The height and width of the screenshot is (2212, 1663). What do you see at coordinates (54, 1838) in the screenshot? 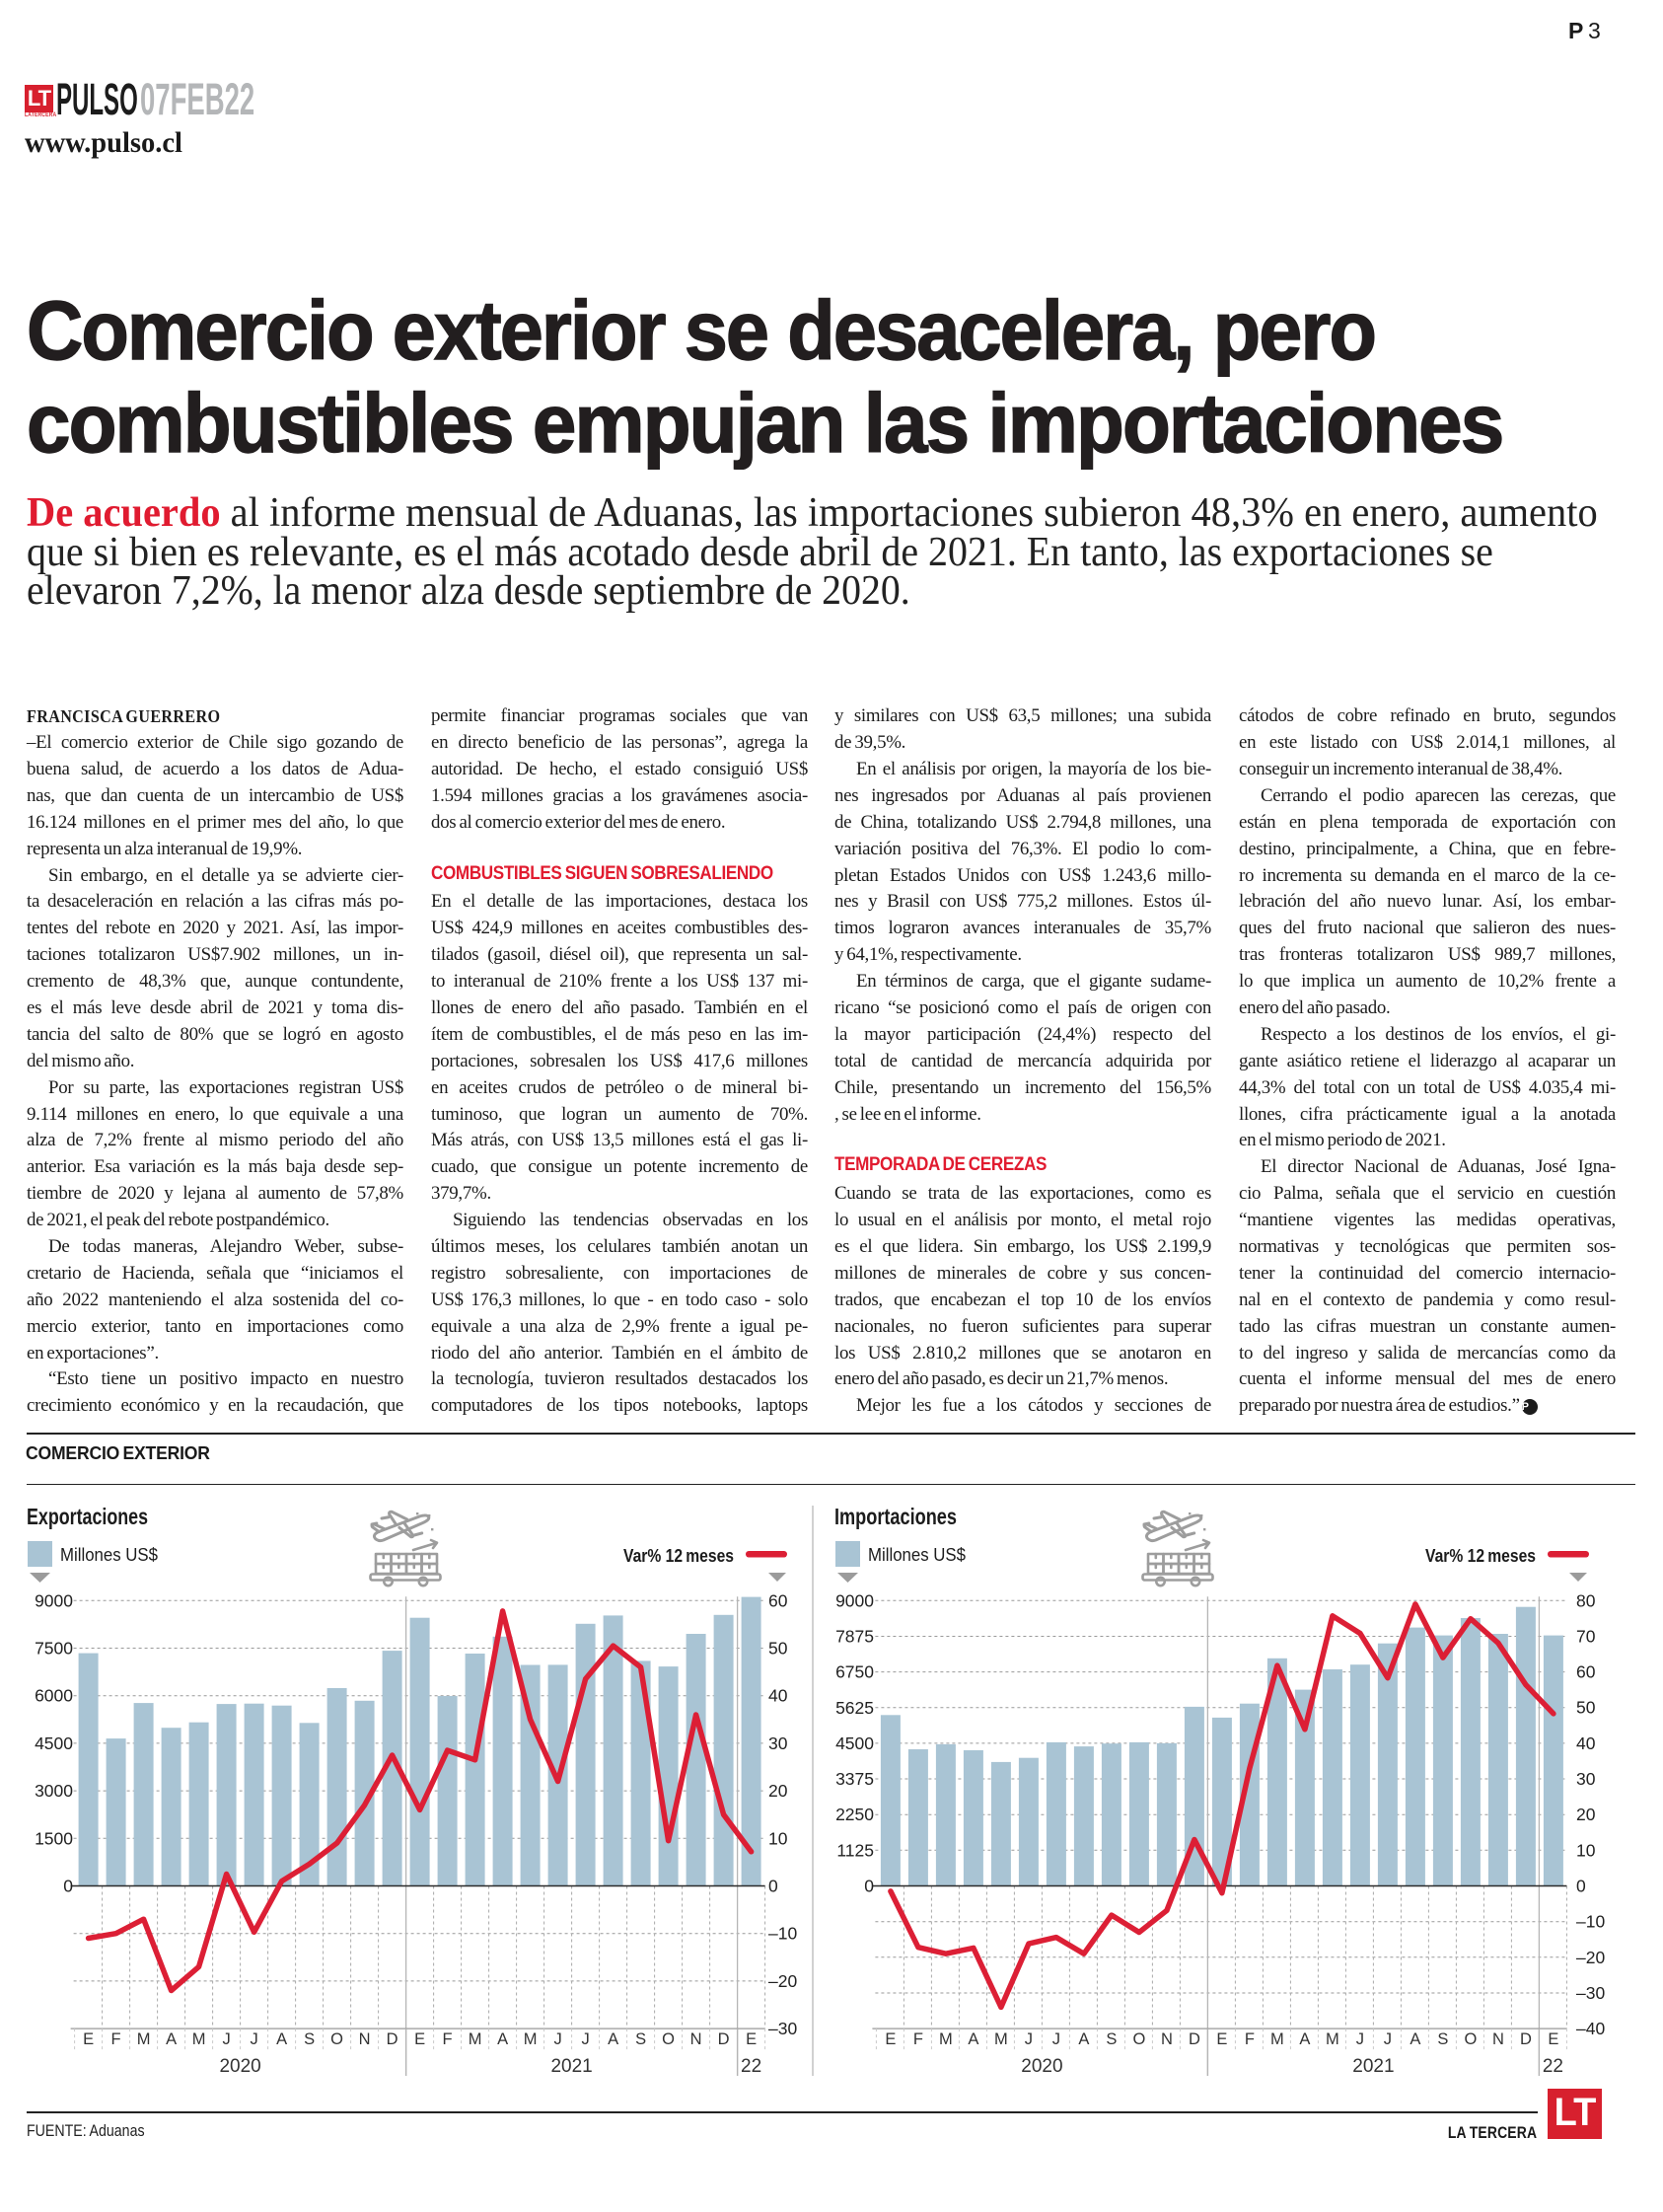
I see `svg-text: 1500` at bounding box center [54, 1838].